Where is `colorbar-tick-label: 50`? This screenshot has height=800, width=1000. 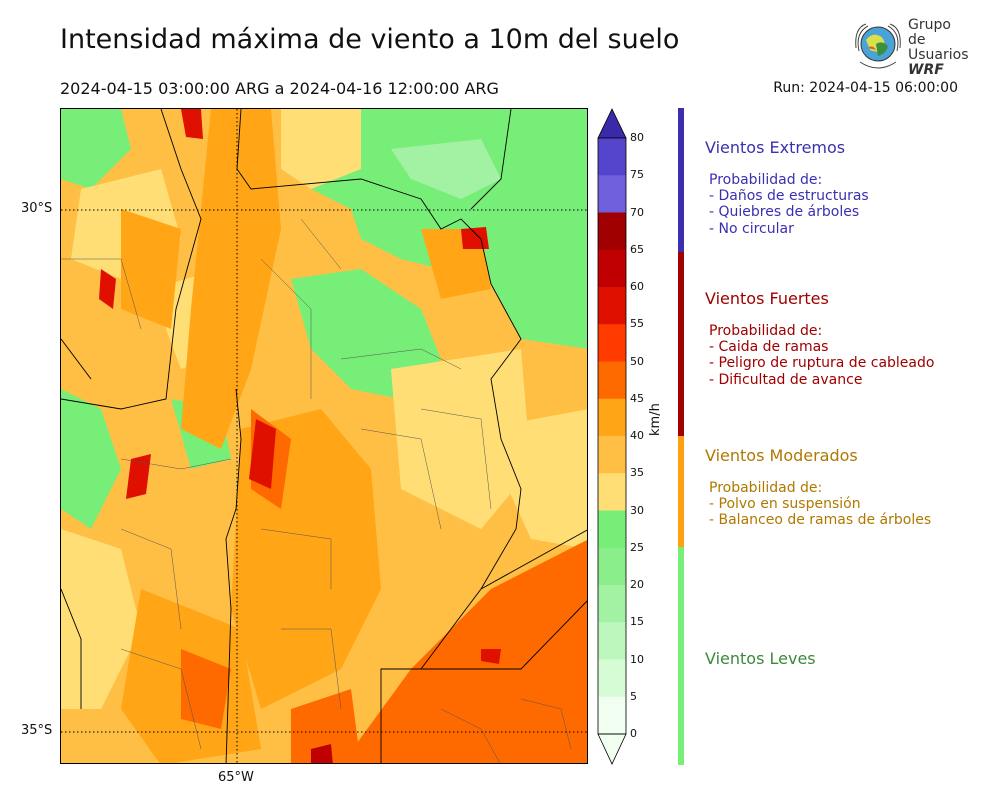 colorbar-tick-label: 50 is located at coordinates (637, 361).